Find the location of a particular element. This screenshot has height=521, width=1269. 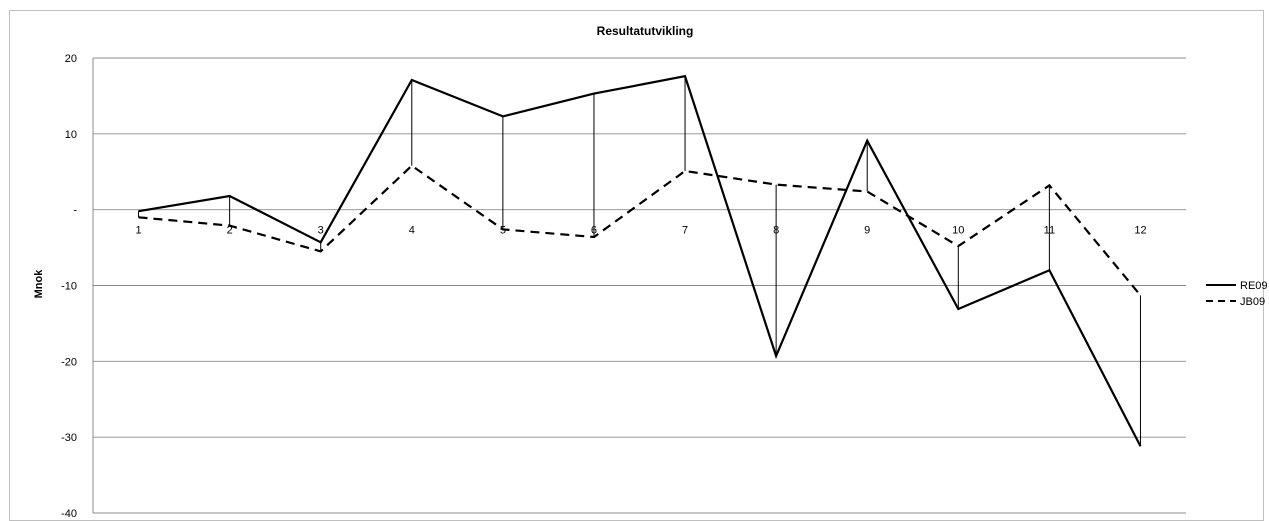

y-axis-tick-labels: 20 10 - -10 -20 -30 -40 is located at coordinates (69, 286).